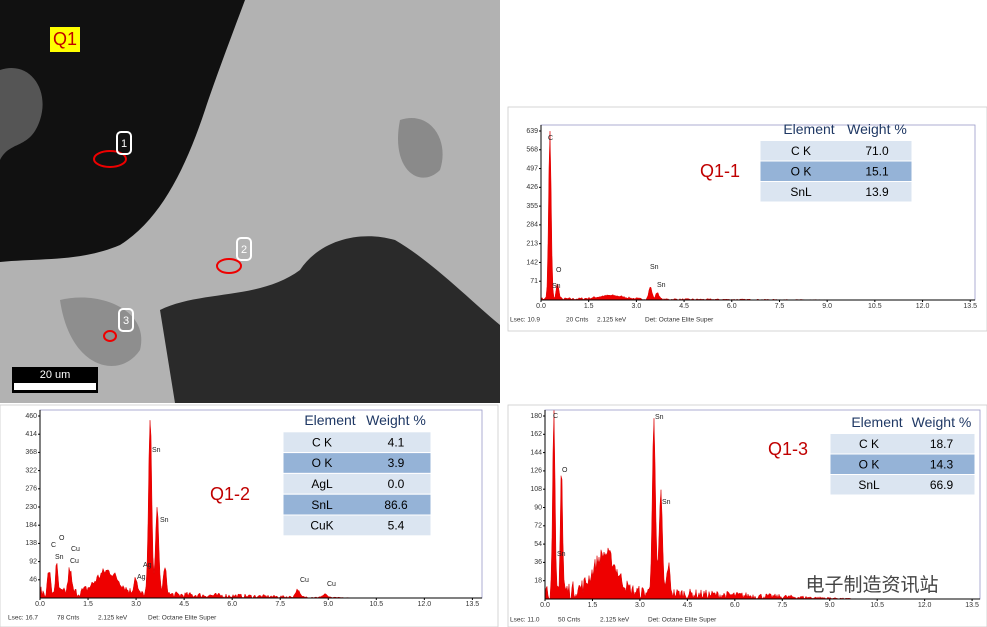 The height and width of the screenshot is (627, 987). What do you see at coordinates (124, 144) in the screenshot?
I see `point-label: 1` at bounding box center [124, 144].